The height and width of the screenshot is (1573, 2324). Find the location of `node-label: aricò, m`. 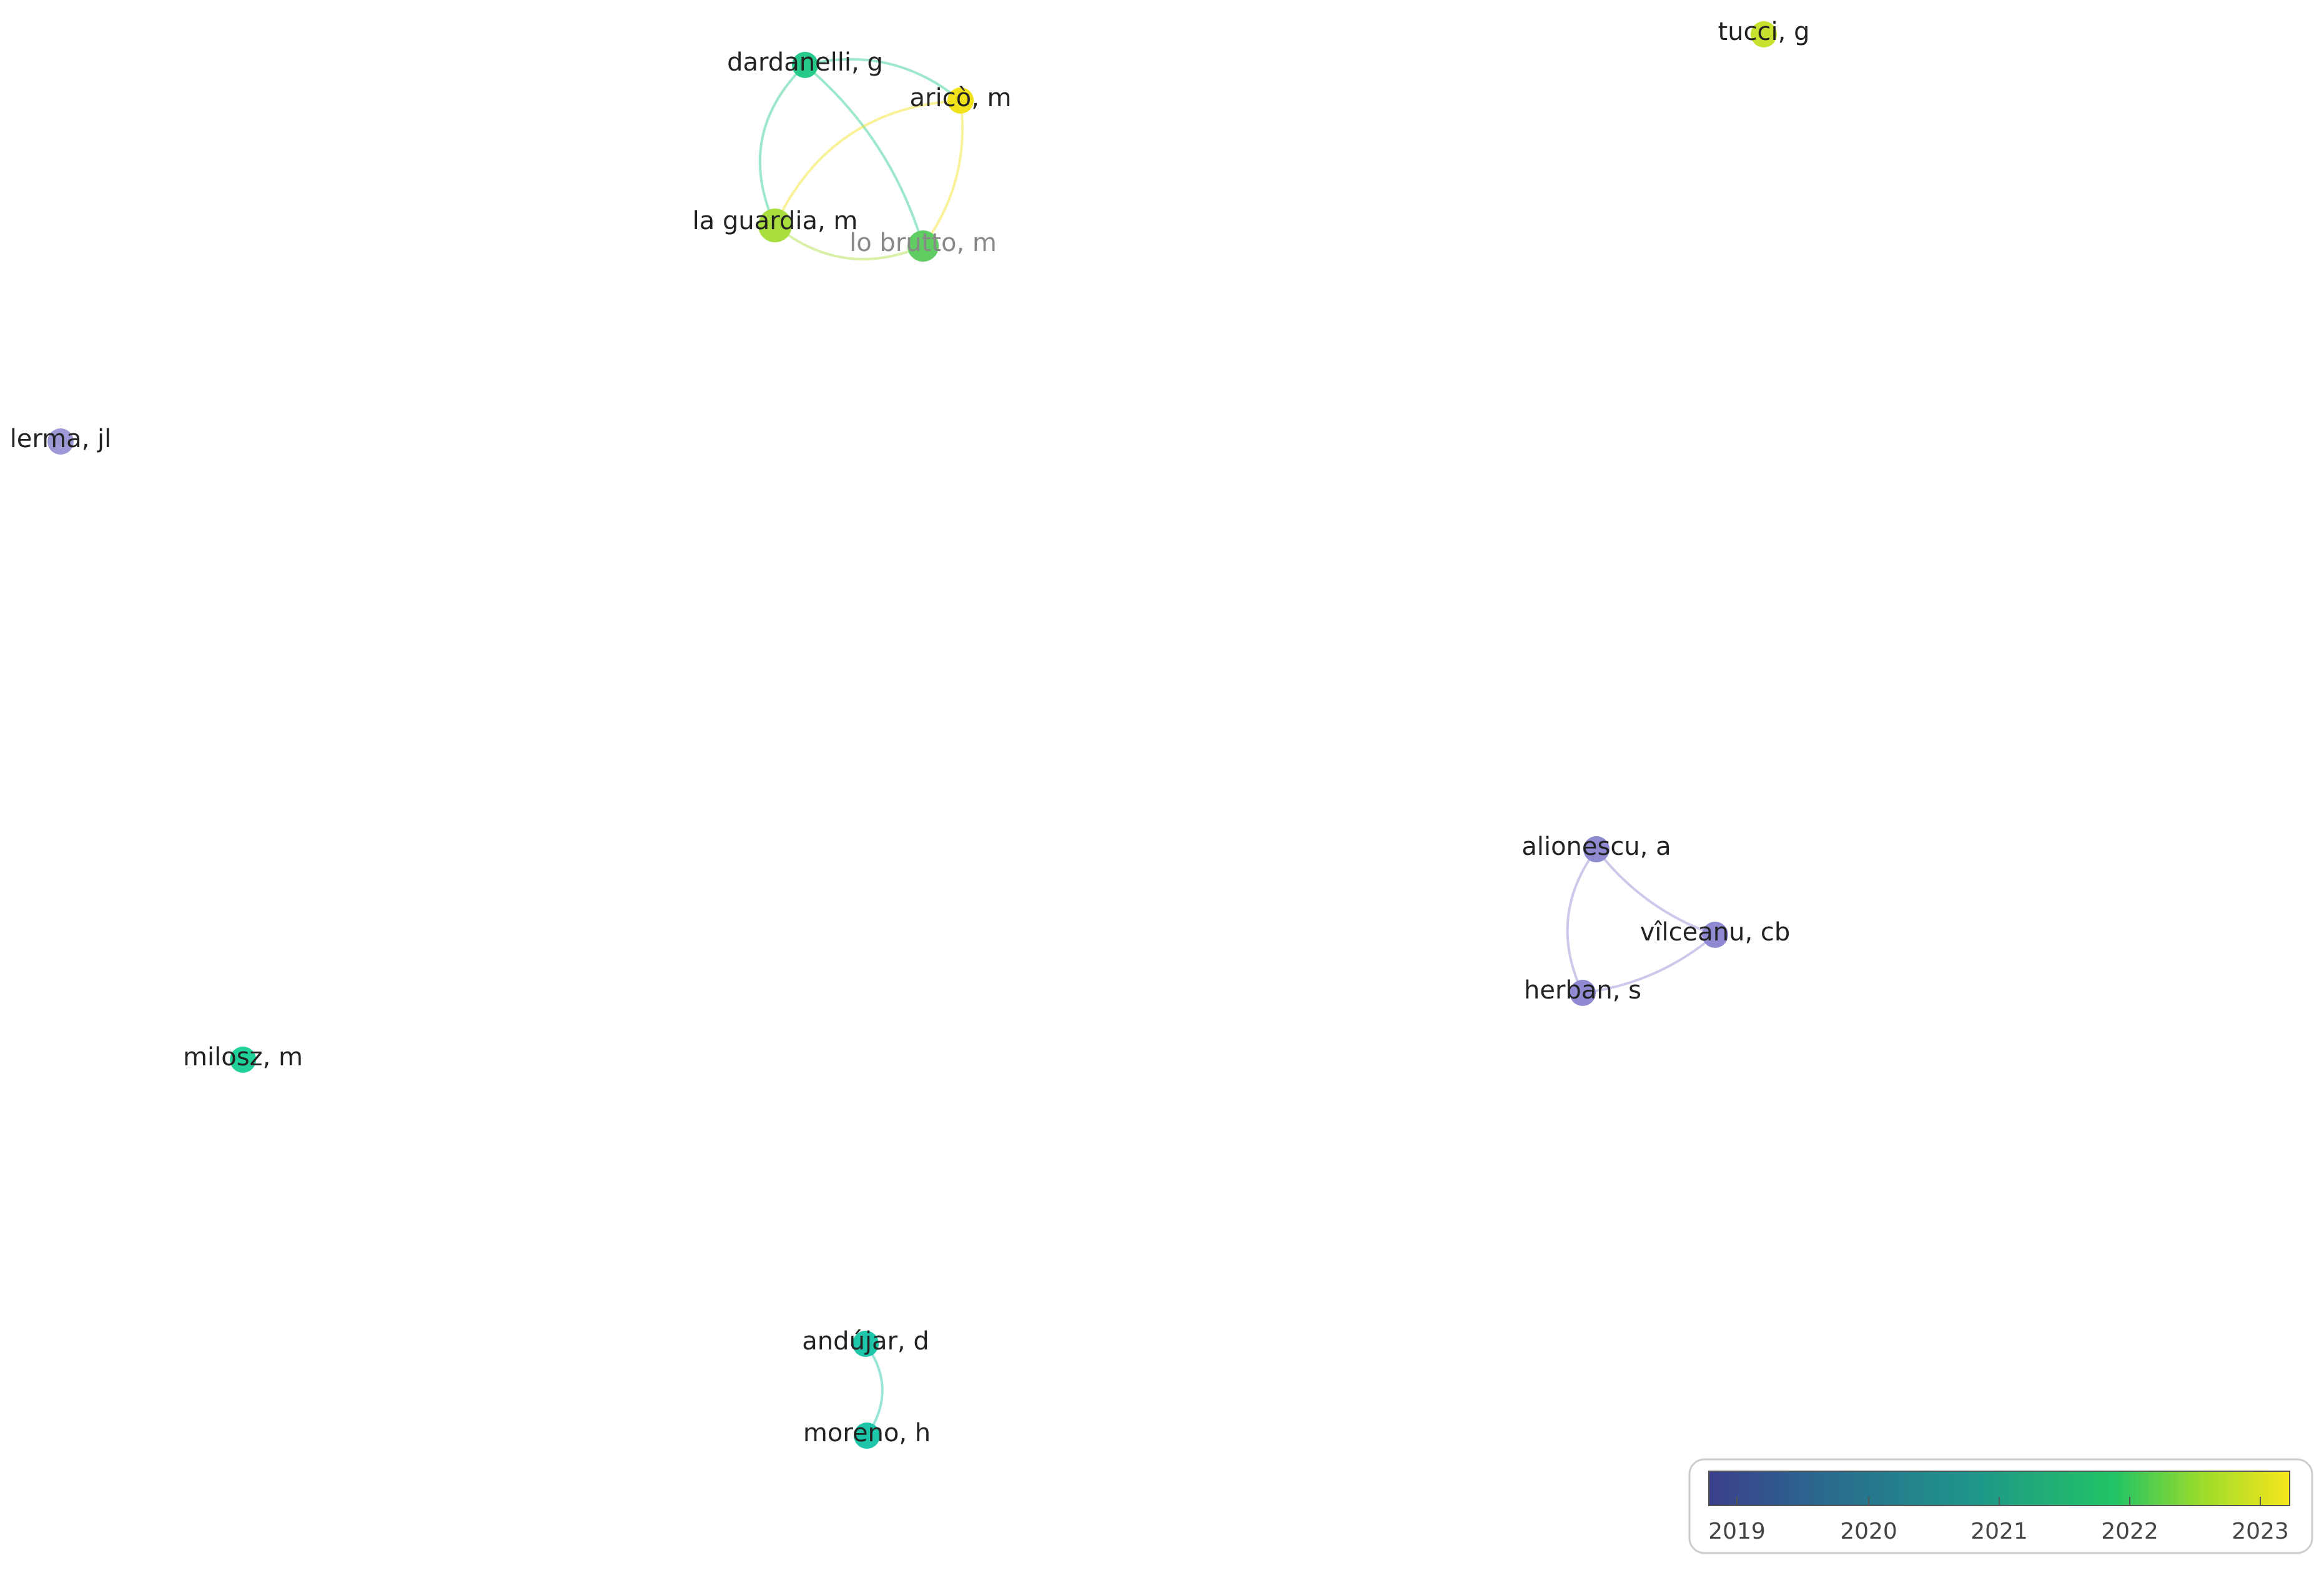

node-label: aricò, m is located at coordinates (961, 98).